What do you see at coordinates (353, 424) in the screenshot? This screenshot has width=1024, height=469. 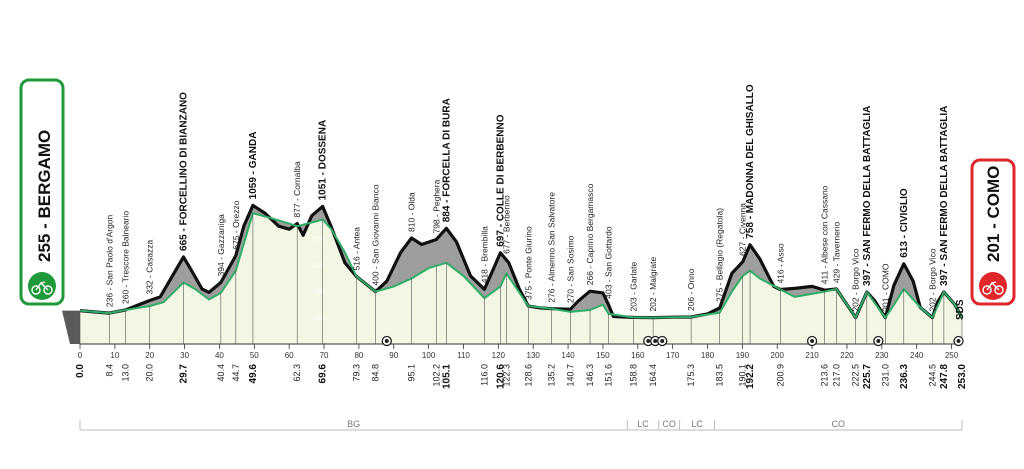 I see `region-label: BG` at bounding box center [353, 424].